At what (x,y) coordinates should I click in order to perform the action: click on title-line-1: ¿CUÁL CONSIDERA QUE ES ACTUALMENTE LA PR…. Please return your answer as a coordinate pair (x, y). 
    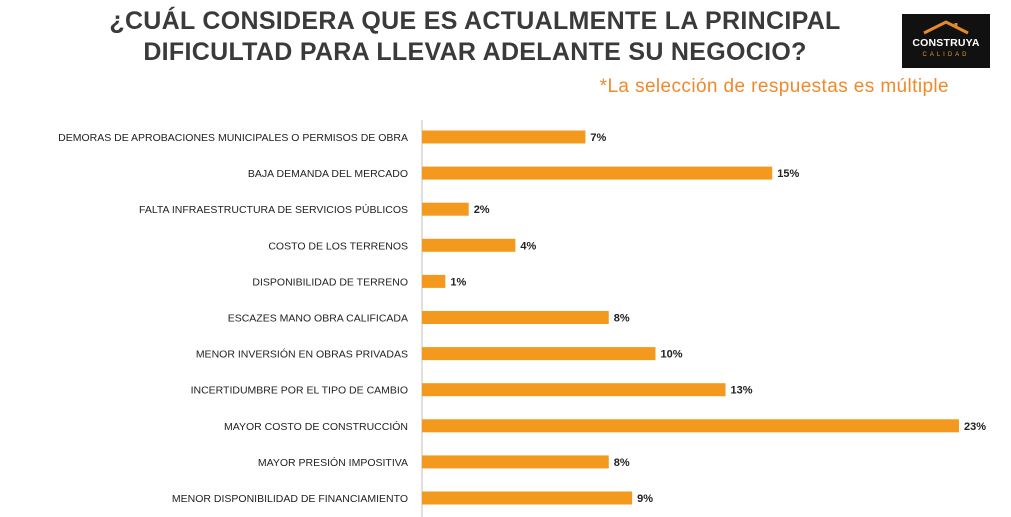
    Looking at the image, I should click on (475, 21).